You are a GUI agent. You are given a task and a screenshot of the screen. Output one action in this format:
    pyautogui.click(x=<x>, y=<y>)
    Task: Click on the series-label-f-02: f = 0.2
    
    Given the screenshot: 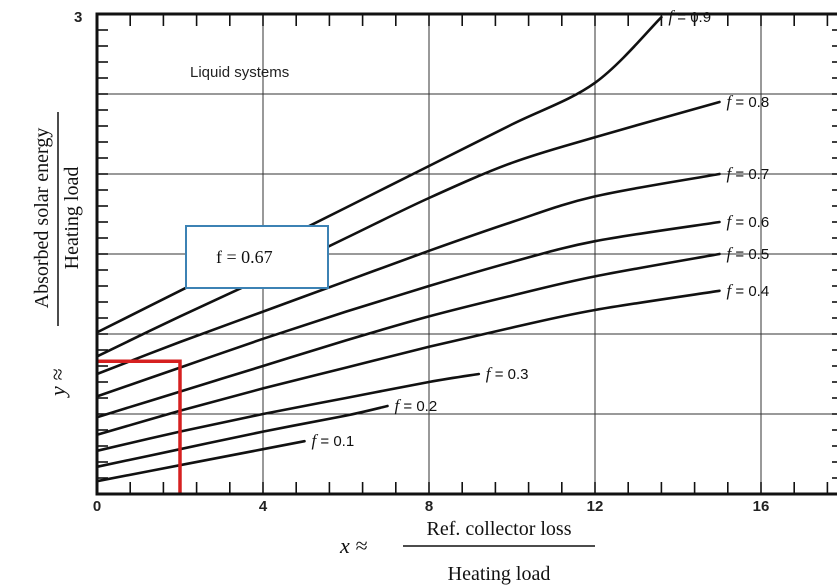 What is the action you would take?
    pyautogui.click(x=416, y=405)
    